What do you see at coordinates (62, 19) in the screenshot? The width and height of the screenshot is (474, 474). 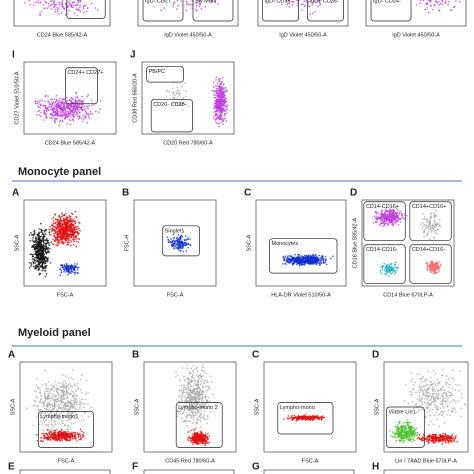 I see `plot: MemoryCD24 Blue 585/42-A` at bounding box center [62, 19].